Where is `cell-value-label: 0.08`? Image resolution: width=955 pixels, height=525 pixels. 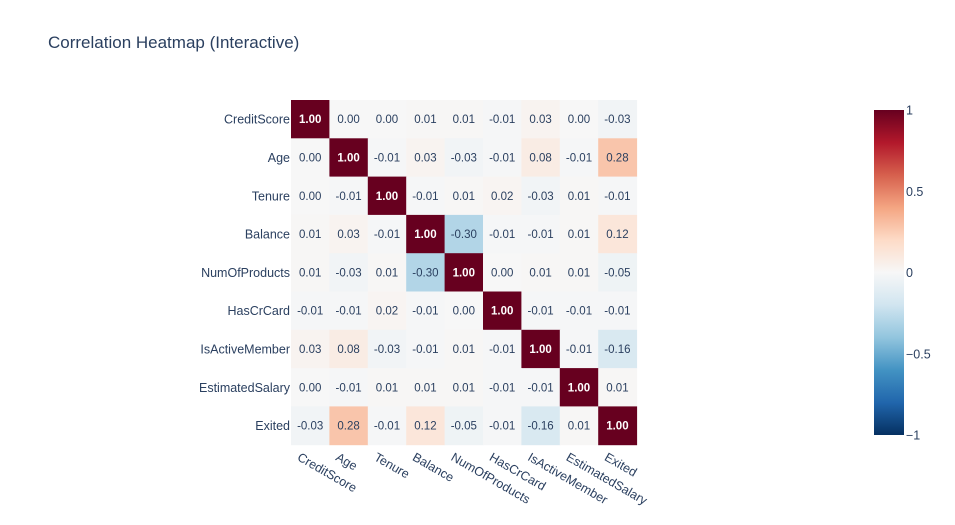
cell-value-label: 0.08 is located at coordinates (540, 158).